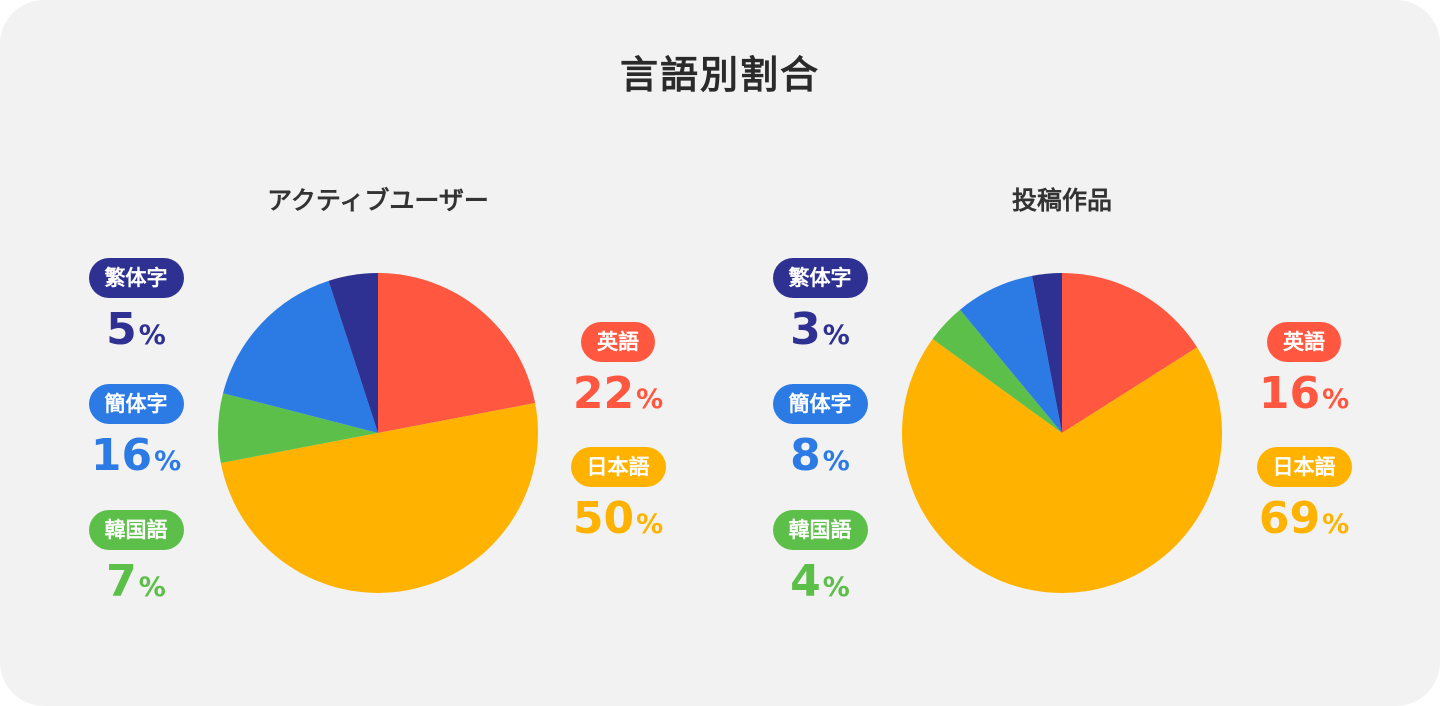 The height and width of the screenshot is (706, 1440). Describe the element at coordinates (121, 329) in the screenshot. I see `data-label-value: 5` at that location.